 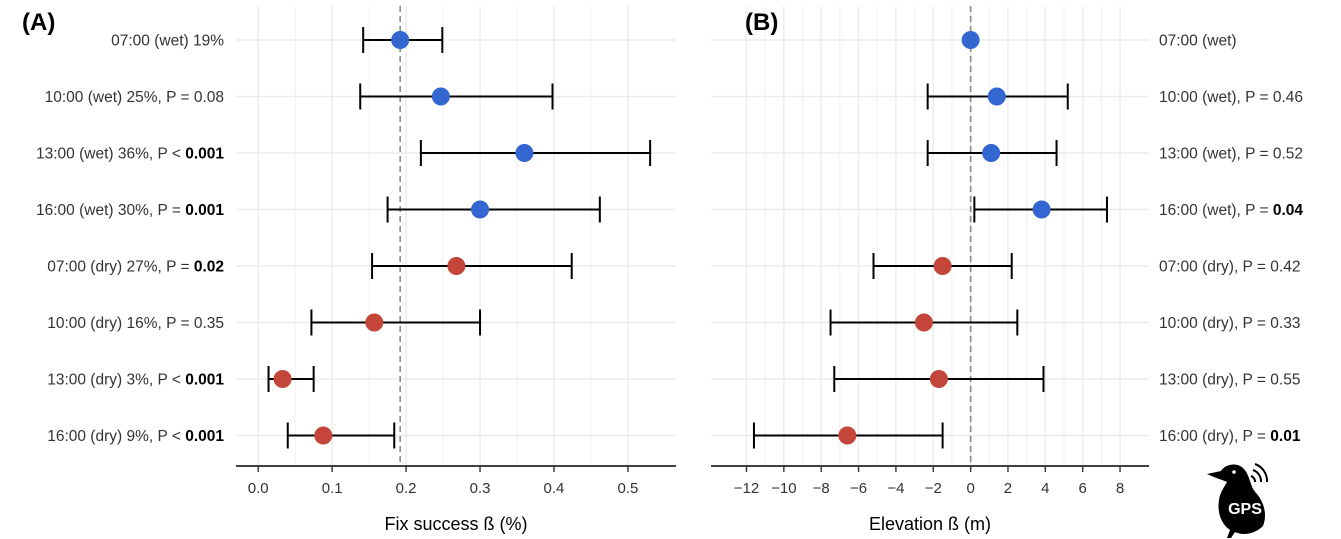 I want to click on row-label: 13:00 (wet) 36%, P < 0.001, so click(x=130, y=154).